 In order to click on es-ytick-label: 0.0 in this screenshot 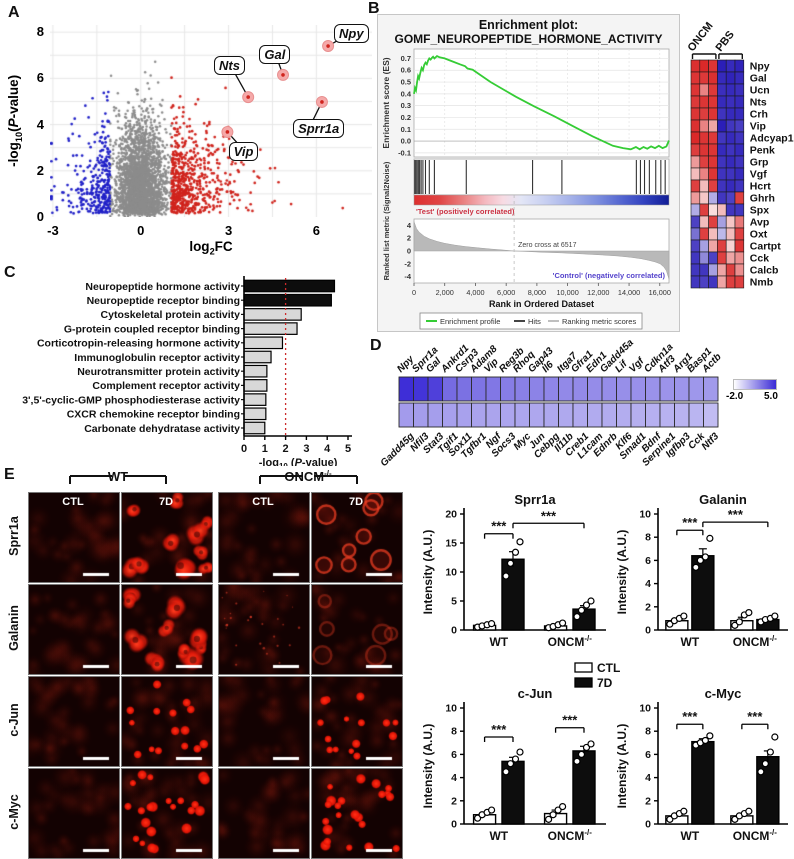, I will do `click(406, 141)`.